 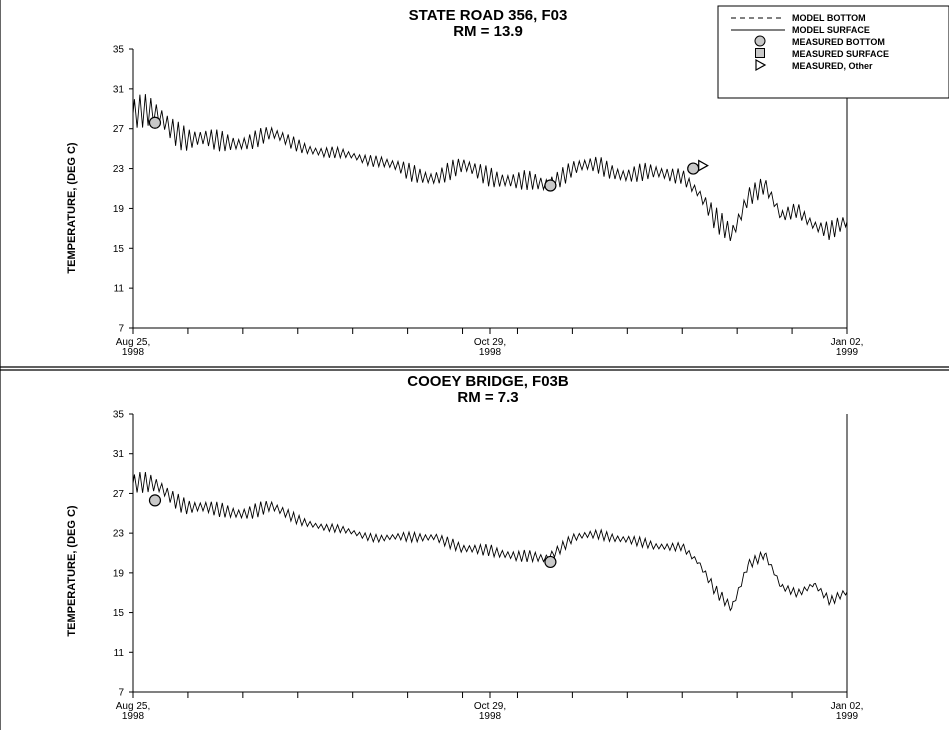 I want to click on chart-title: COOEY BRIDGE, F03B, so click(x=488, y=381).